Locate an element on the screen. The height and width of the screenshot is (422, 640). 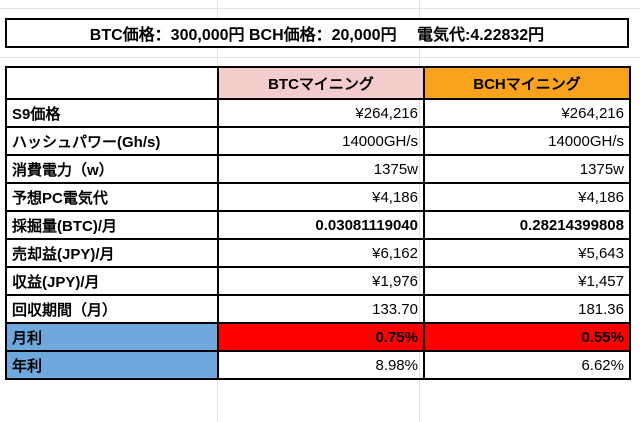
table-row-s9-price: S9価格 ¥264,216 ¥264,216 is located at coordinates (318, 113).